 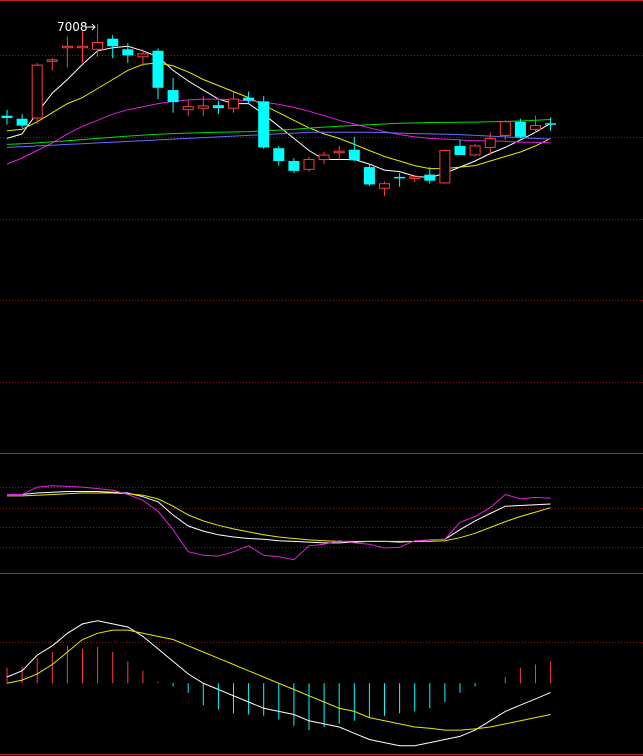 I want to click on kdj-j-line, so click(x=279, y=523).